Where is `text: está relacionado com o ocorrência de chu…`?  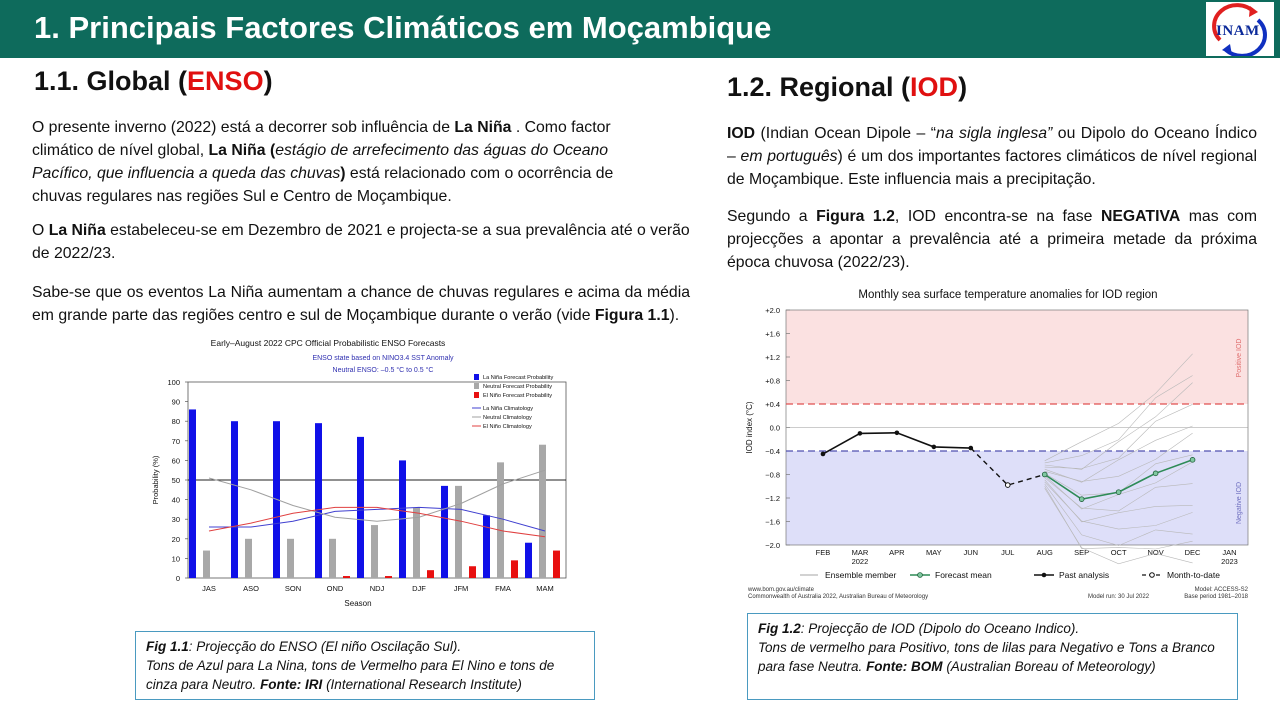
text: está relacionado com o ocorrência de chu… is located at coordinates (323, 185).